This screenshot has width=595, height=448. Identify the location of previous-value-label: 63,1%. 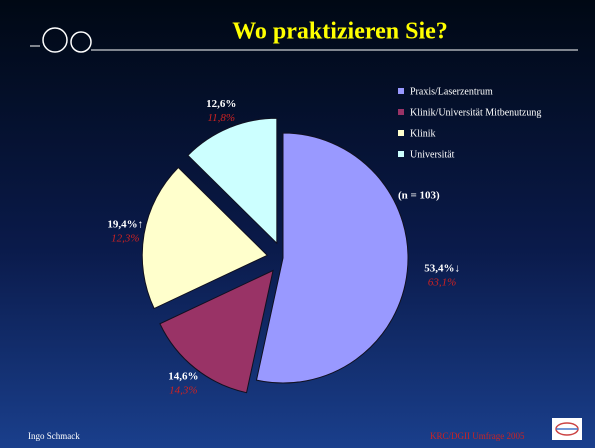
(442, 283).